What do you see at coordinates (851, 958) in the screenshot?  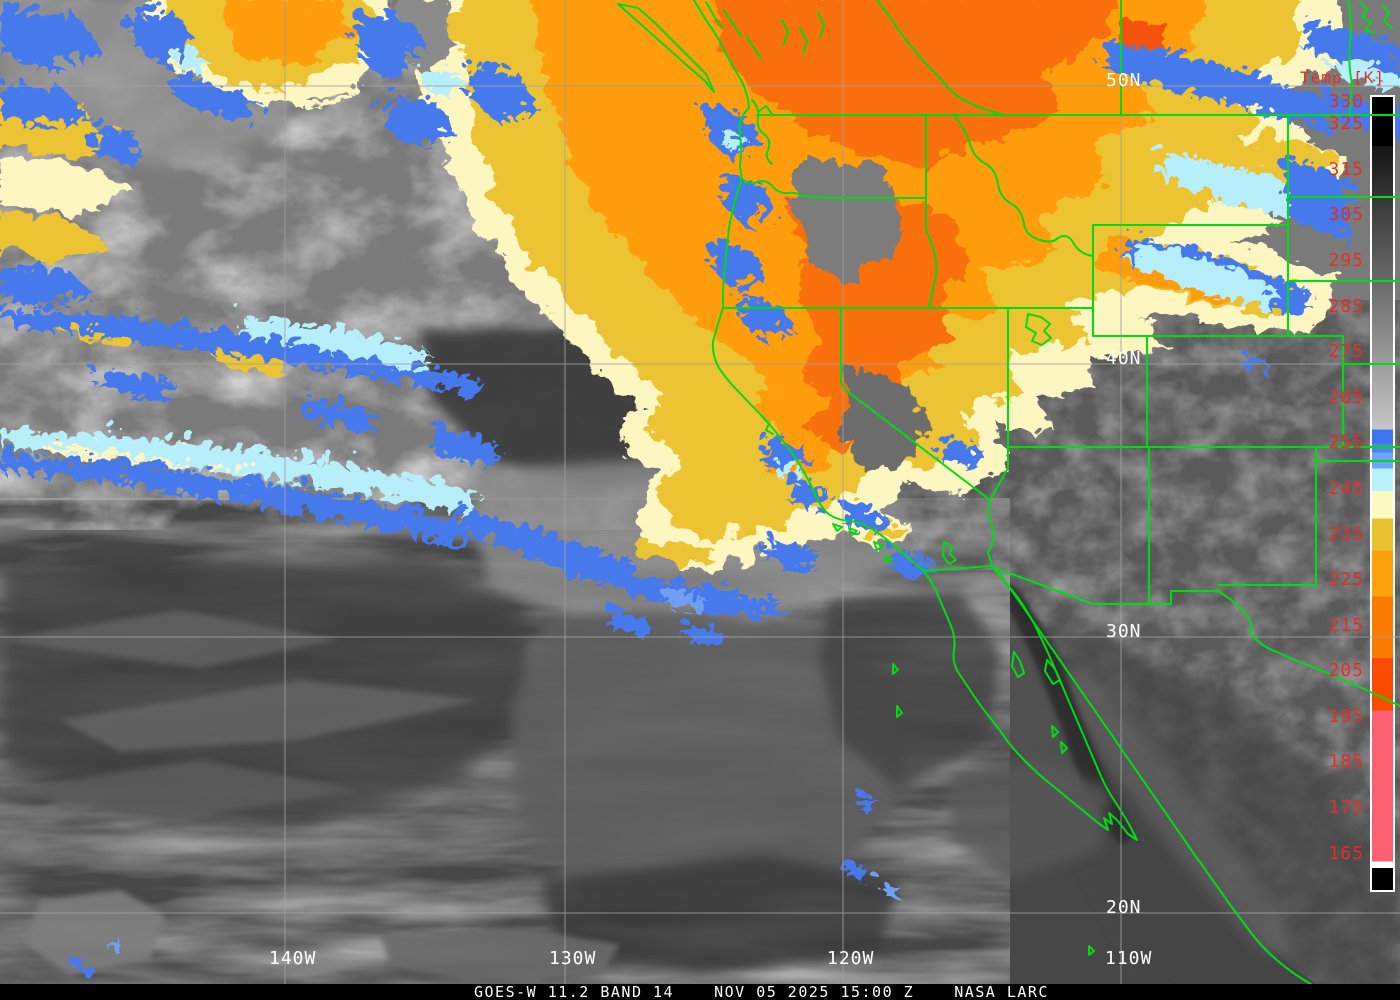 I see `longitude-label: 120W` at bounding box center [851, 958].